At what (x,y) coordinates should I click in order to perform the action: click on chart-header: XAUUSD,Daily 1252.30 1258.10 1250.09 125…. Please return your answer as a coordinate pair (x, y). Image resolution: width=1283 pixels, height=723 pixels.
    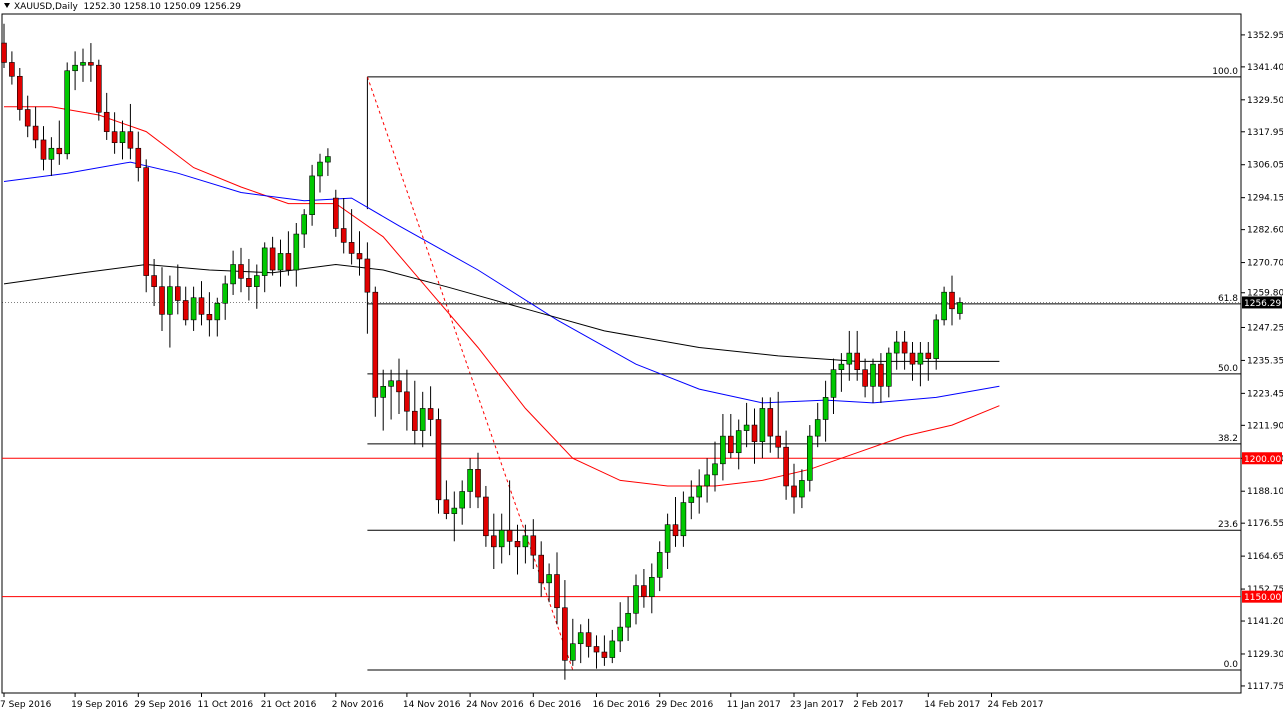
    Looking at the image, I should click on (122, 7).